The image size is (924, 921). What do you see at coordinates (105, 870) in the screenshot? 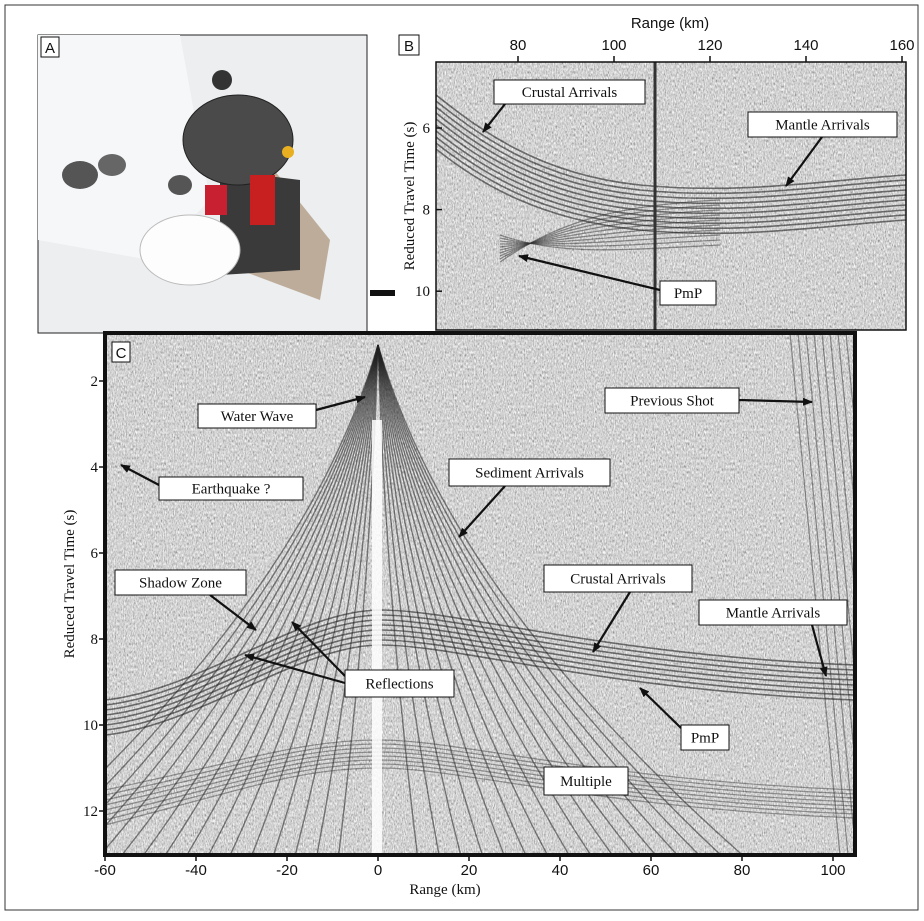
I see `x-tick-label: -60` at bounding box center [105, 870].